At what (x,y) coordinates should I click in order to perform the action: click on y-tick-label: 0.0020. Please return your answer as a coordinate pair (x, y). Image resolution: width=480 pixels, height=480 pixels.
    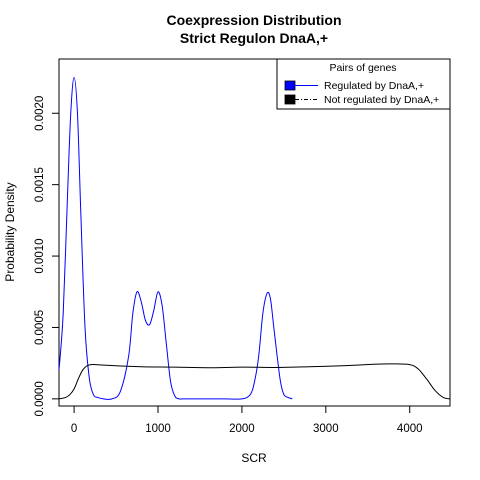
    Looking at the image, I should click on (40, 113).